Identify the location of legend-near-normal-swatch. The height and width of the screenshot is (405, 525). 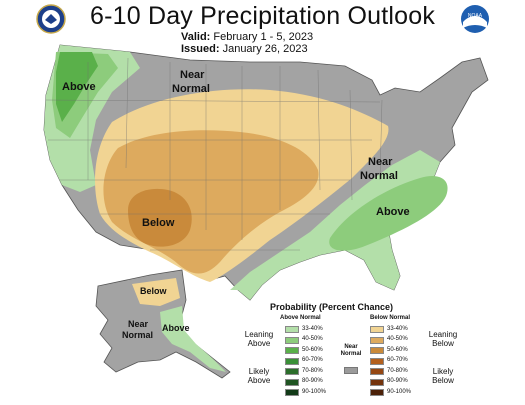
(351, 370).